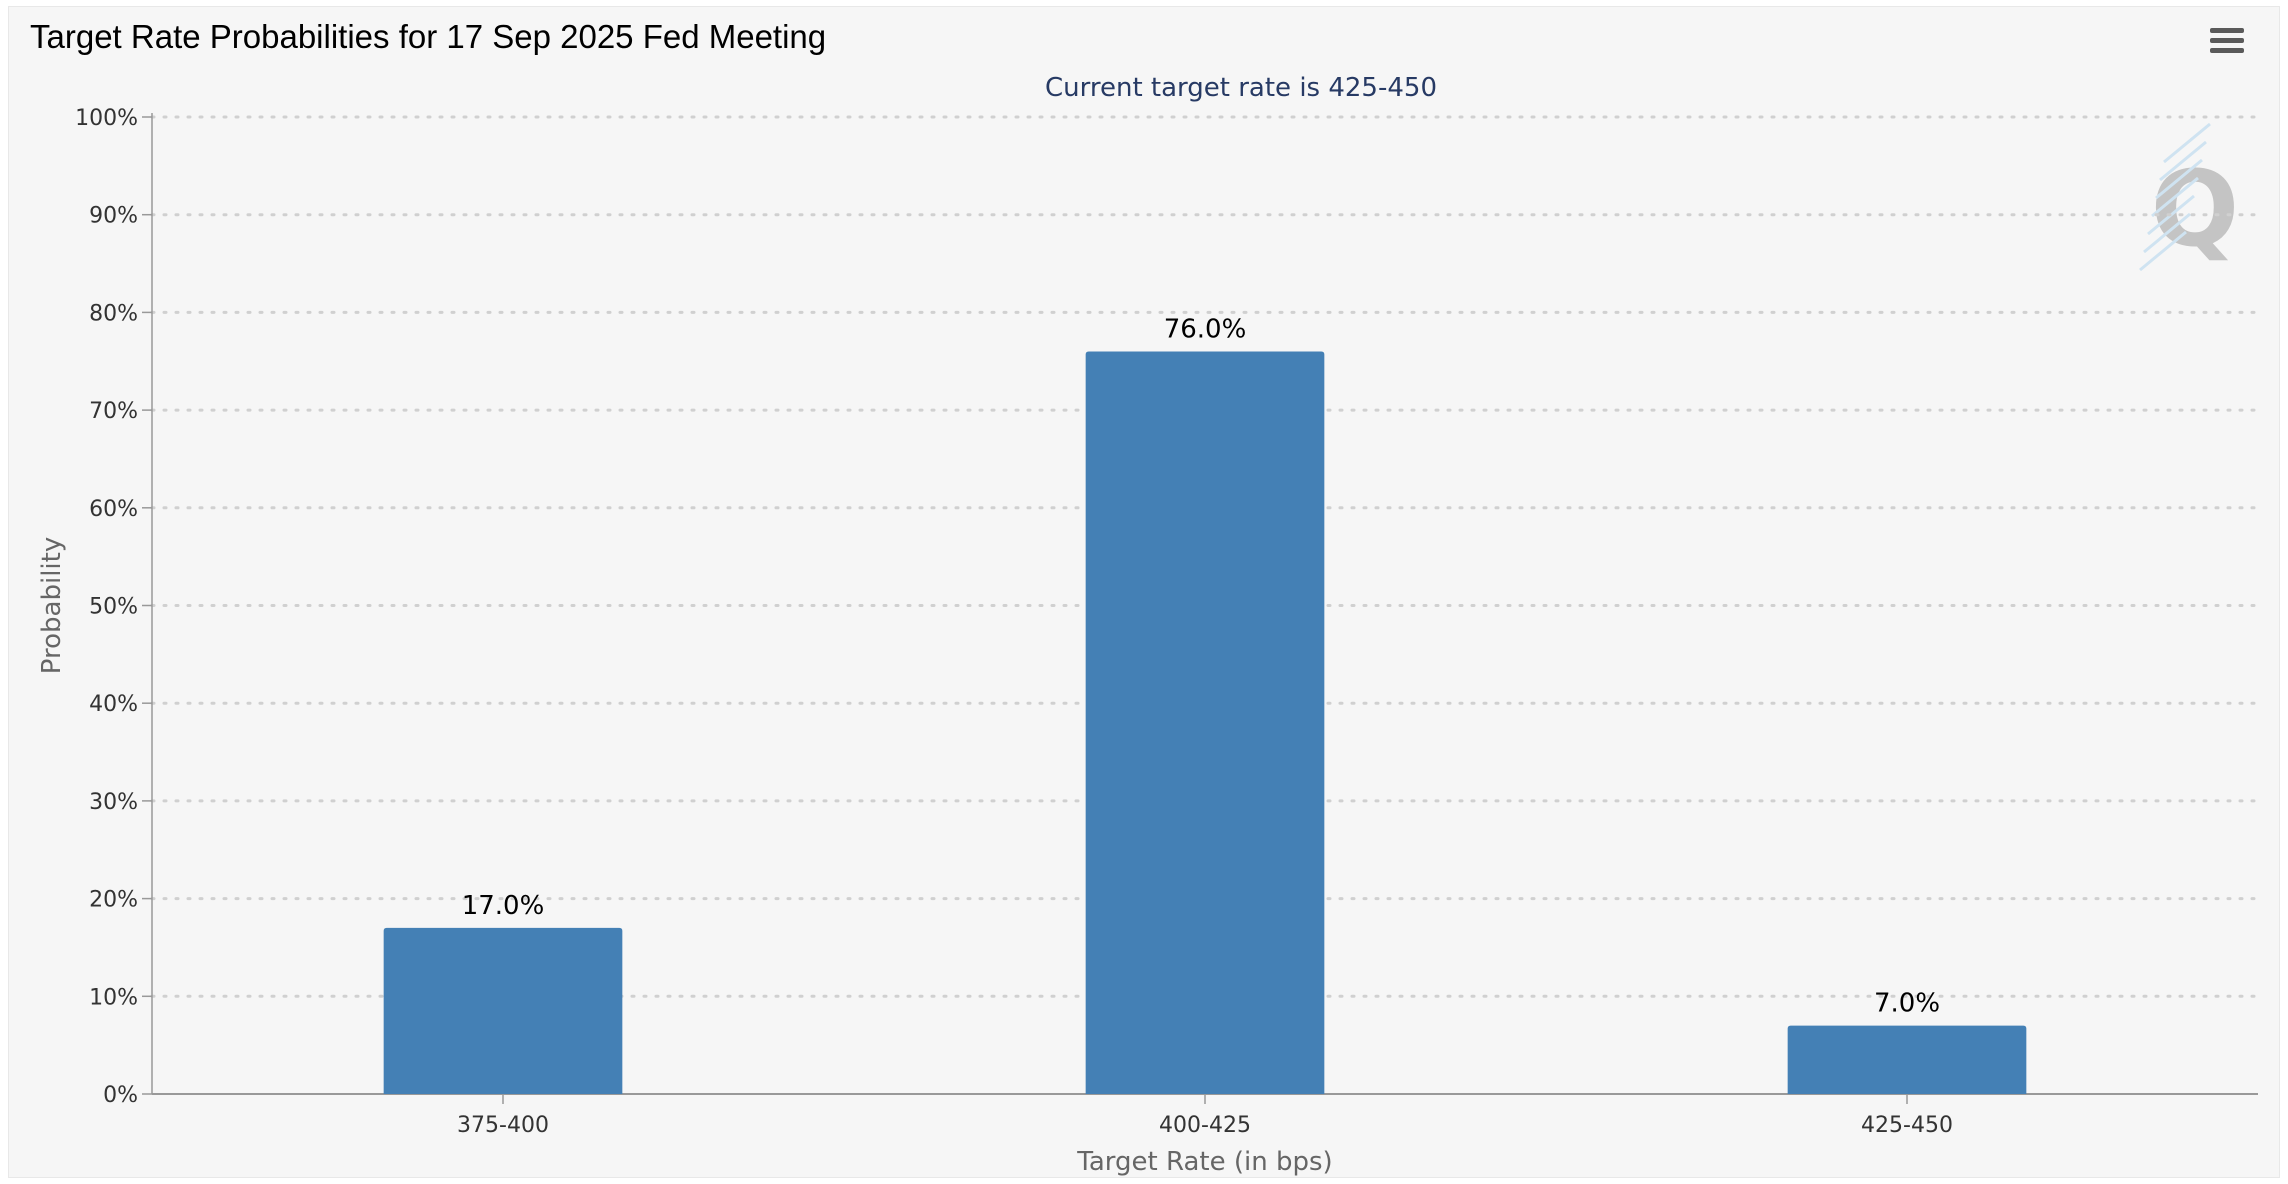  I want to click on bar-data-label: 17.0%, so click(503, 906).